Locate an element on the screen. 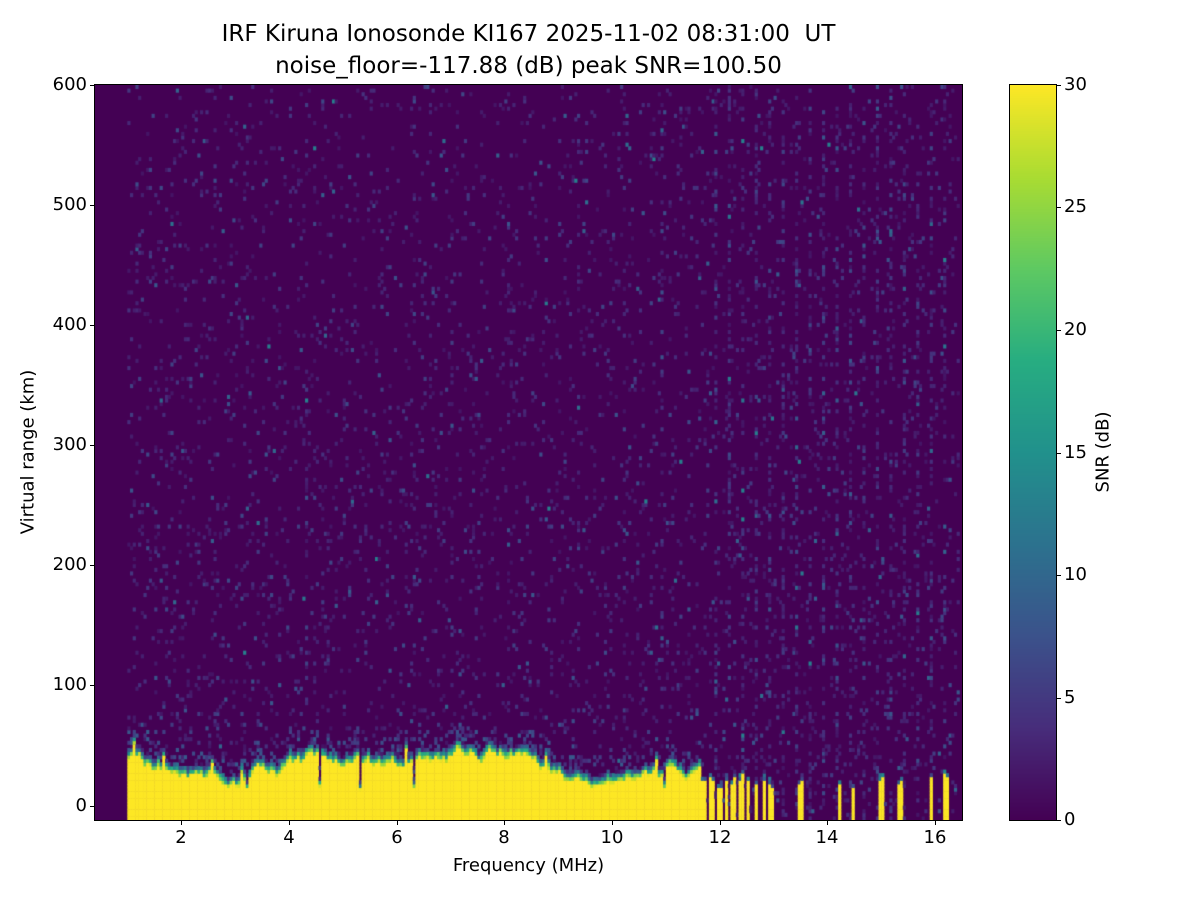  colorbar-tick-label: 20 is located at coordinates (1075, 329).